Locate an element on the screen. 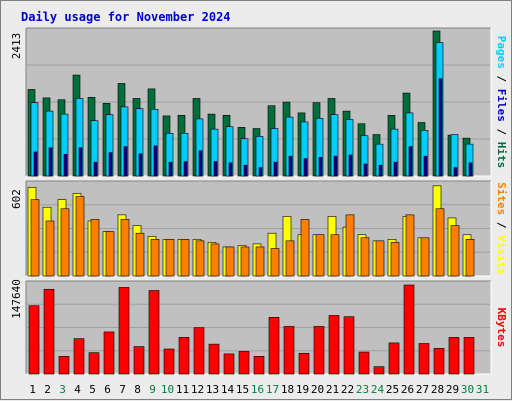  series-legend: Pages / Files / Hits is located at coordinates (501, 102).